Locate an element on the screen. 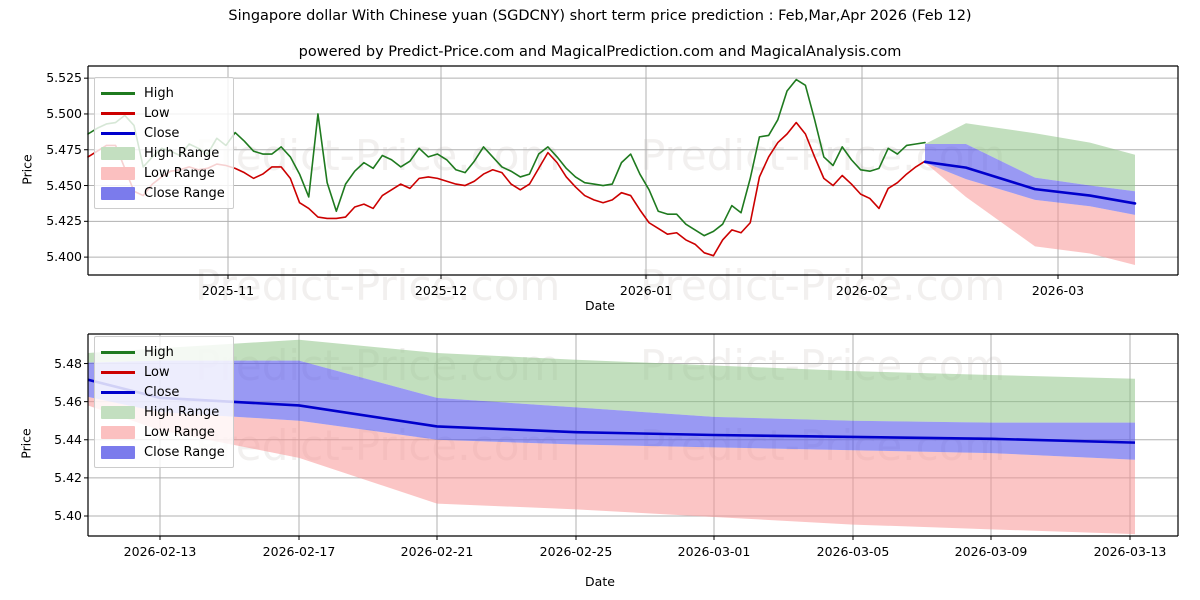 The image size is (1200, 600). ytick-label: 5.525 is located at coordinates (64, 78).